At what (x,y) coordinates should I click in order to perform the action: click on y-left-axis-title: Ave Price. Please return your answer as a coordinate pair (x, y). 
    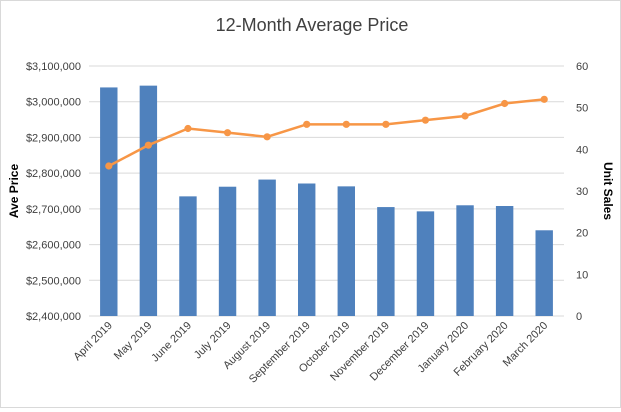
    Looking at the image, I should click on (14, 191).